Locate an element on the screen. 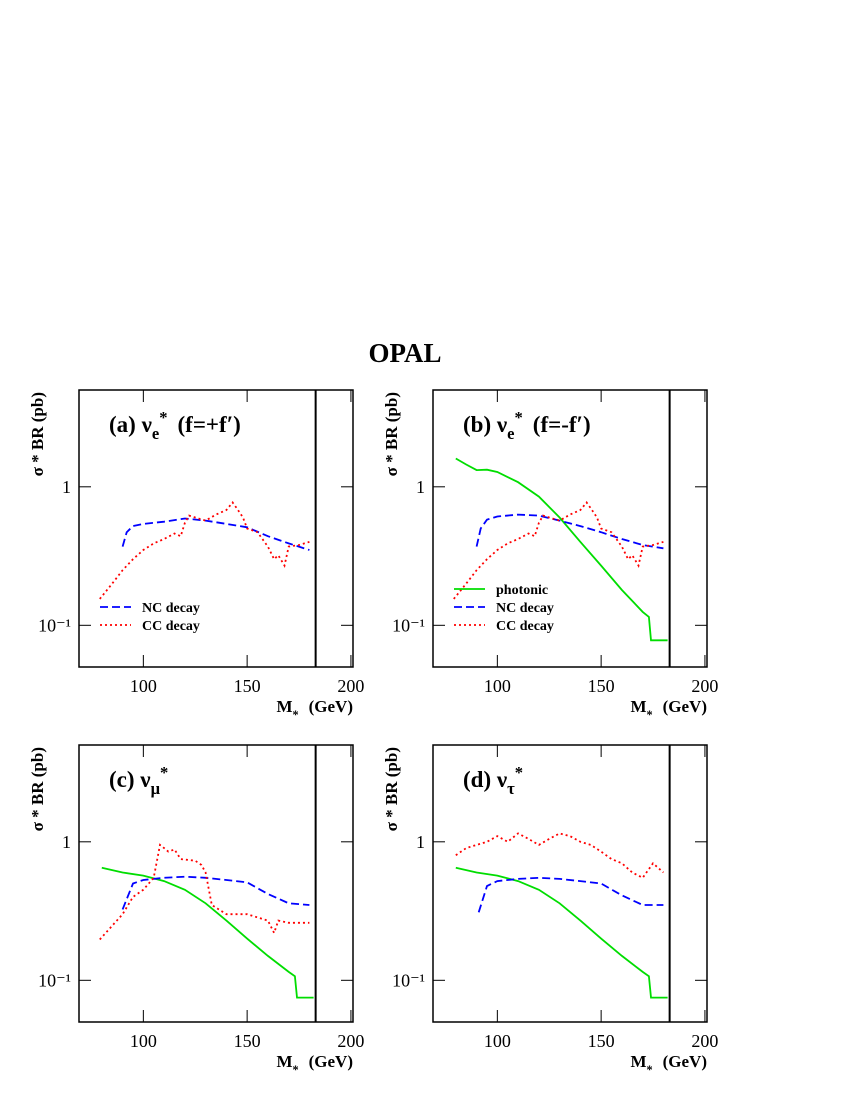  panel-title-part: (a) ν is located at coordinates (130, 424).